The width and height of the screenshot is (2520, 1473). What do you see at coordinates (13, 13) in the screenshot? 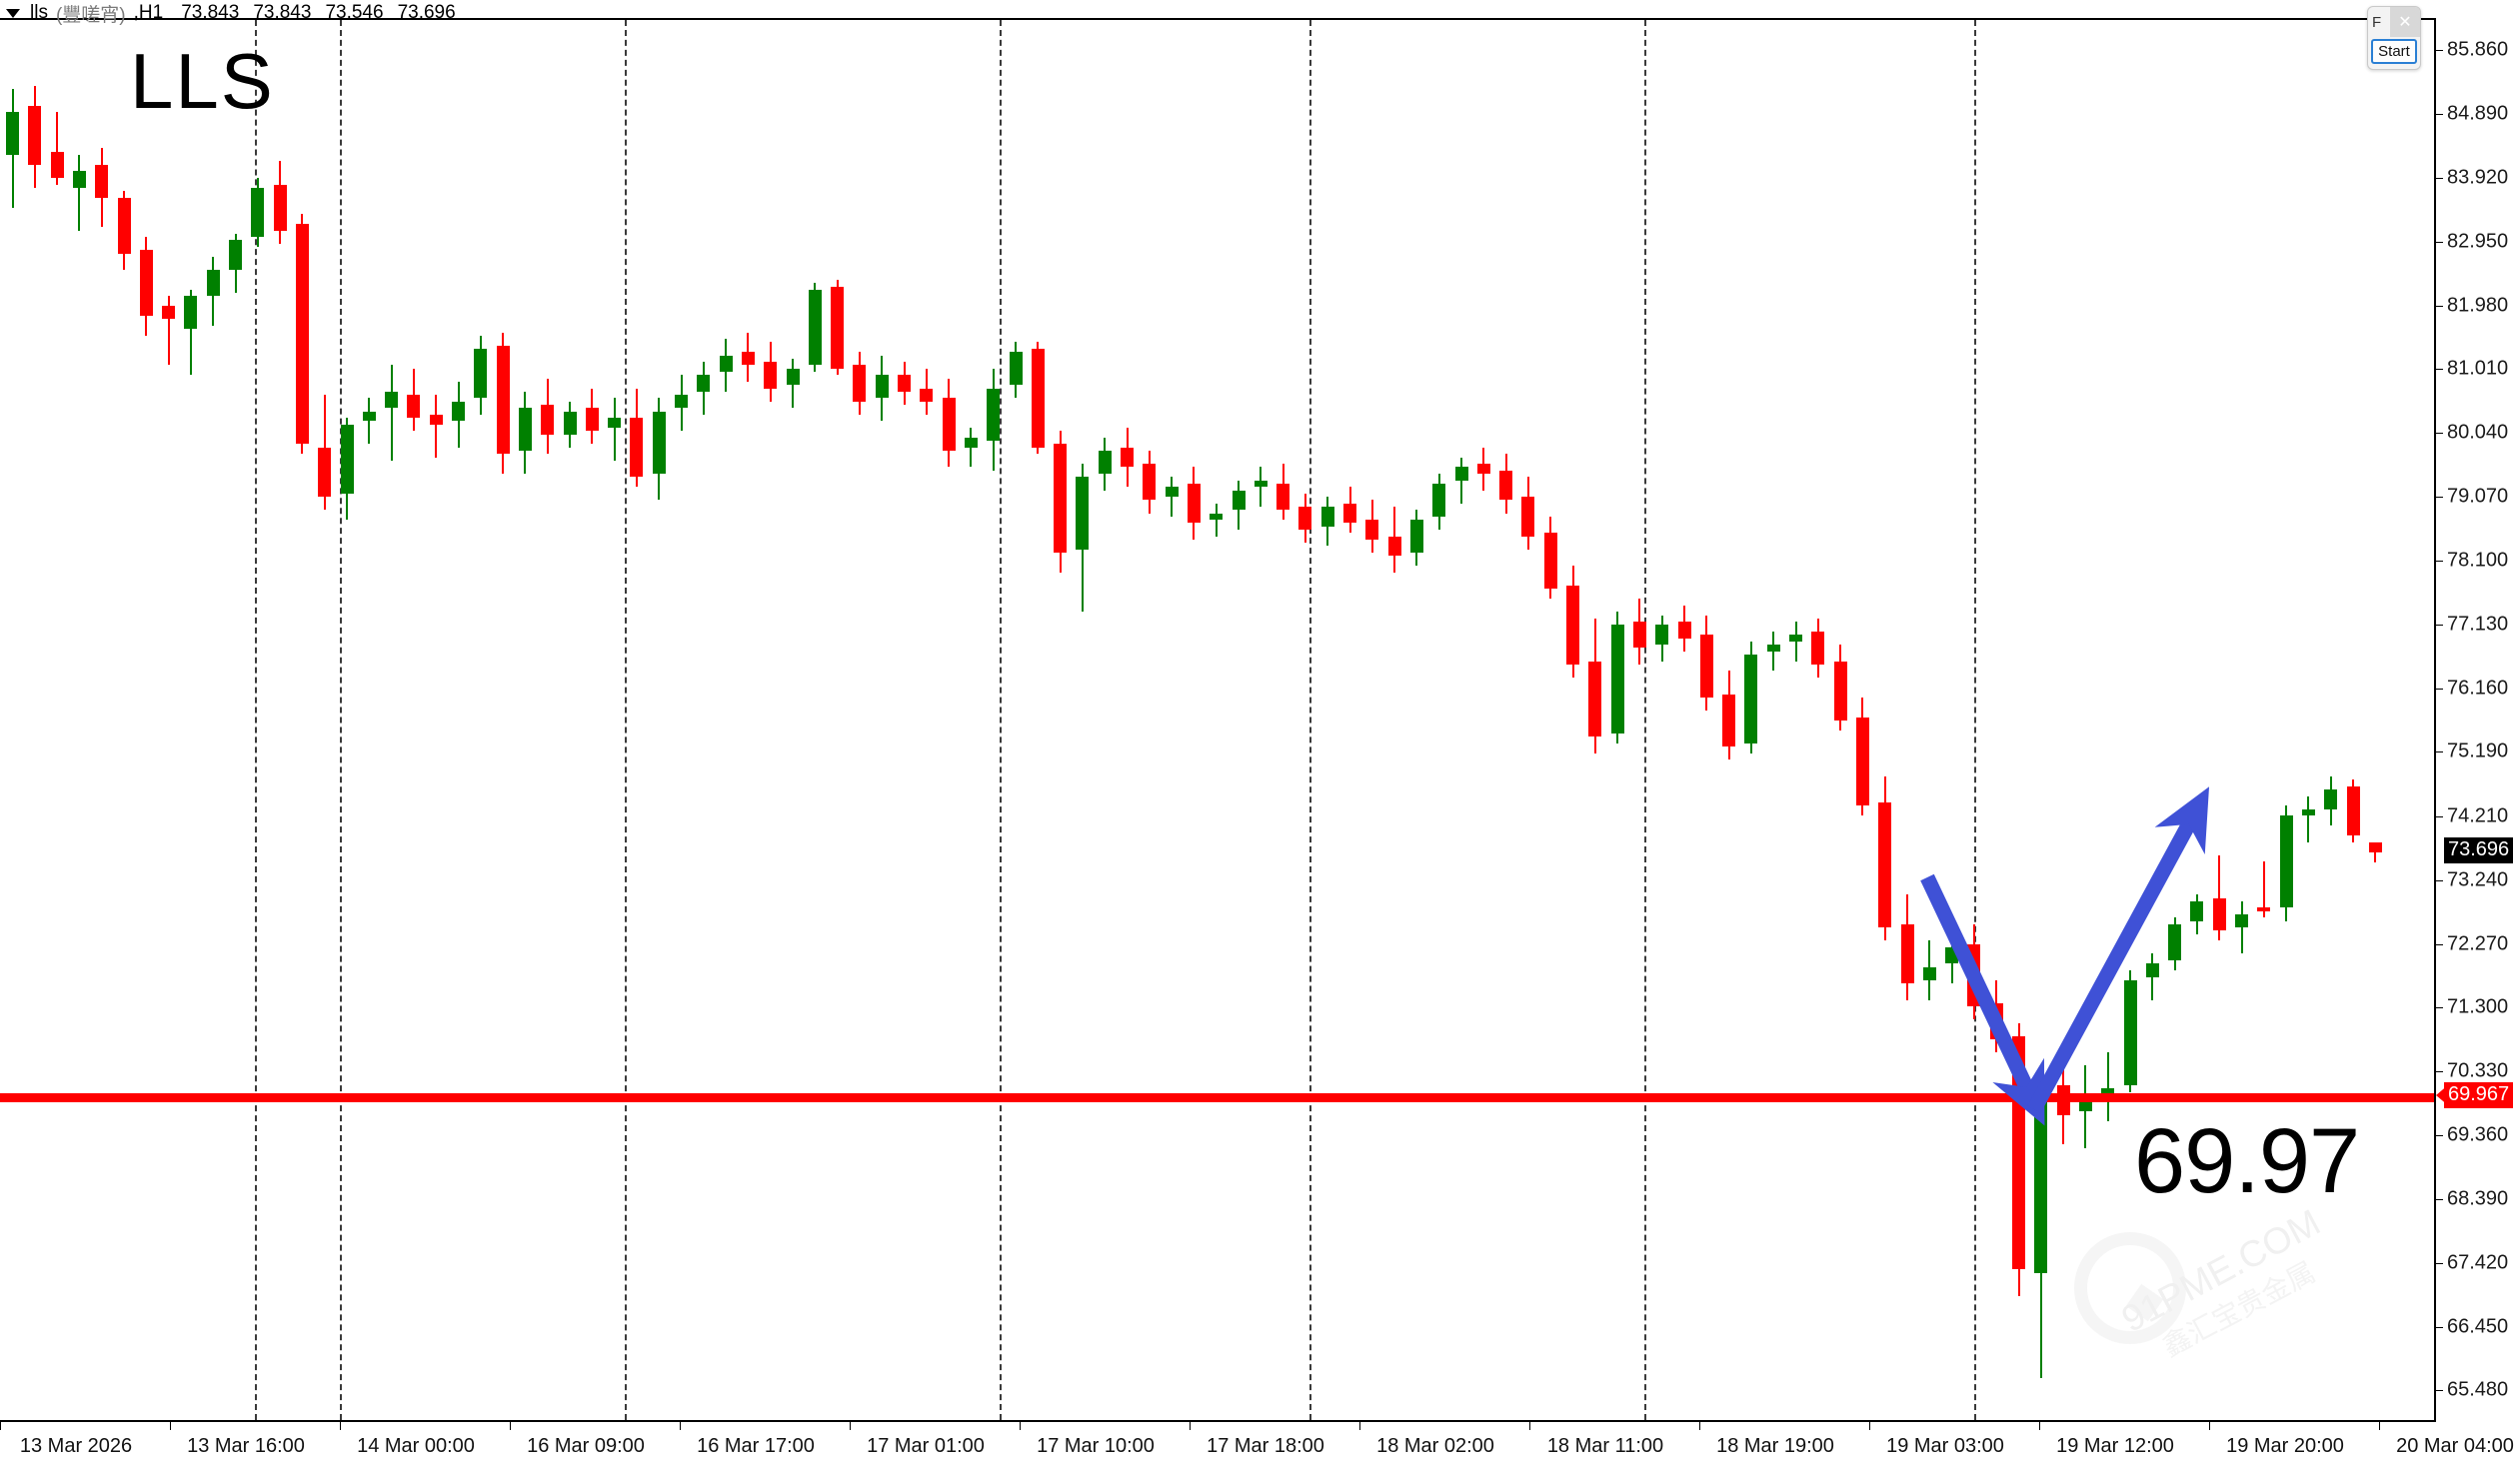
I see `triangle-down-icon` at bounding box center [13, 13].